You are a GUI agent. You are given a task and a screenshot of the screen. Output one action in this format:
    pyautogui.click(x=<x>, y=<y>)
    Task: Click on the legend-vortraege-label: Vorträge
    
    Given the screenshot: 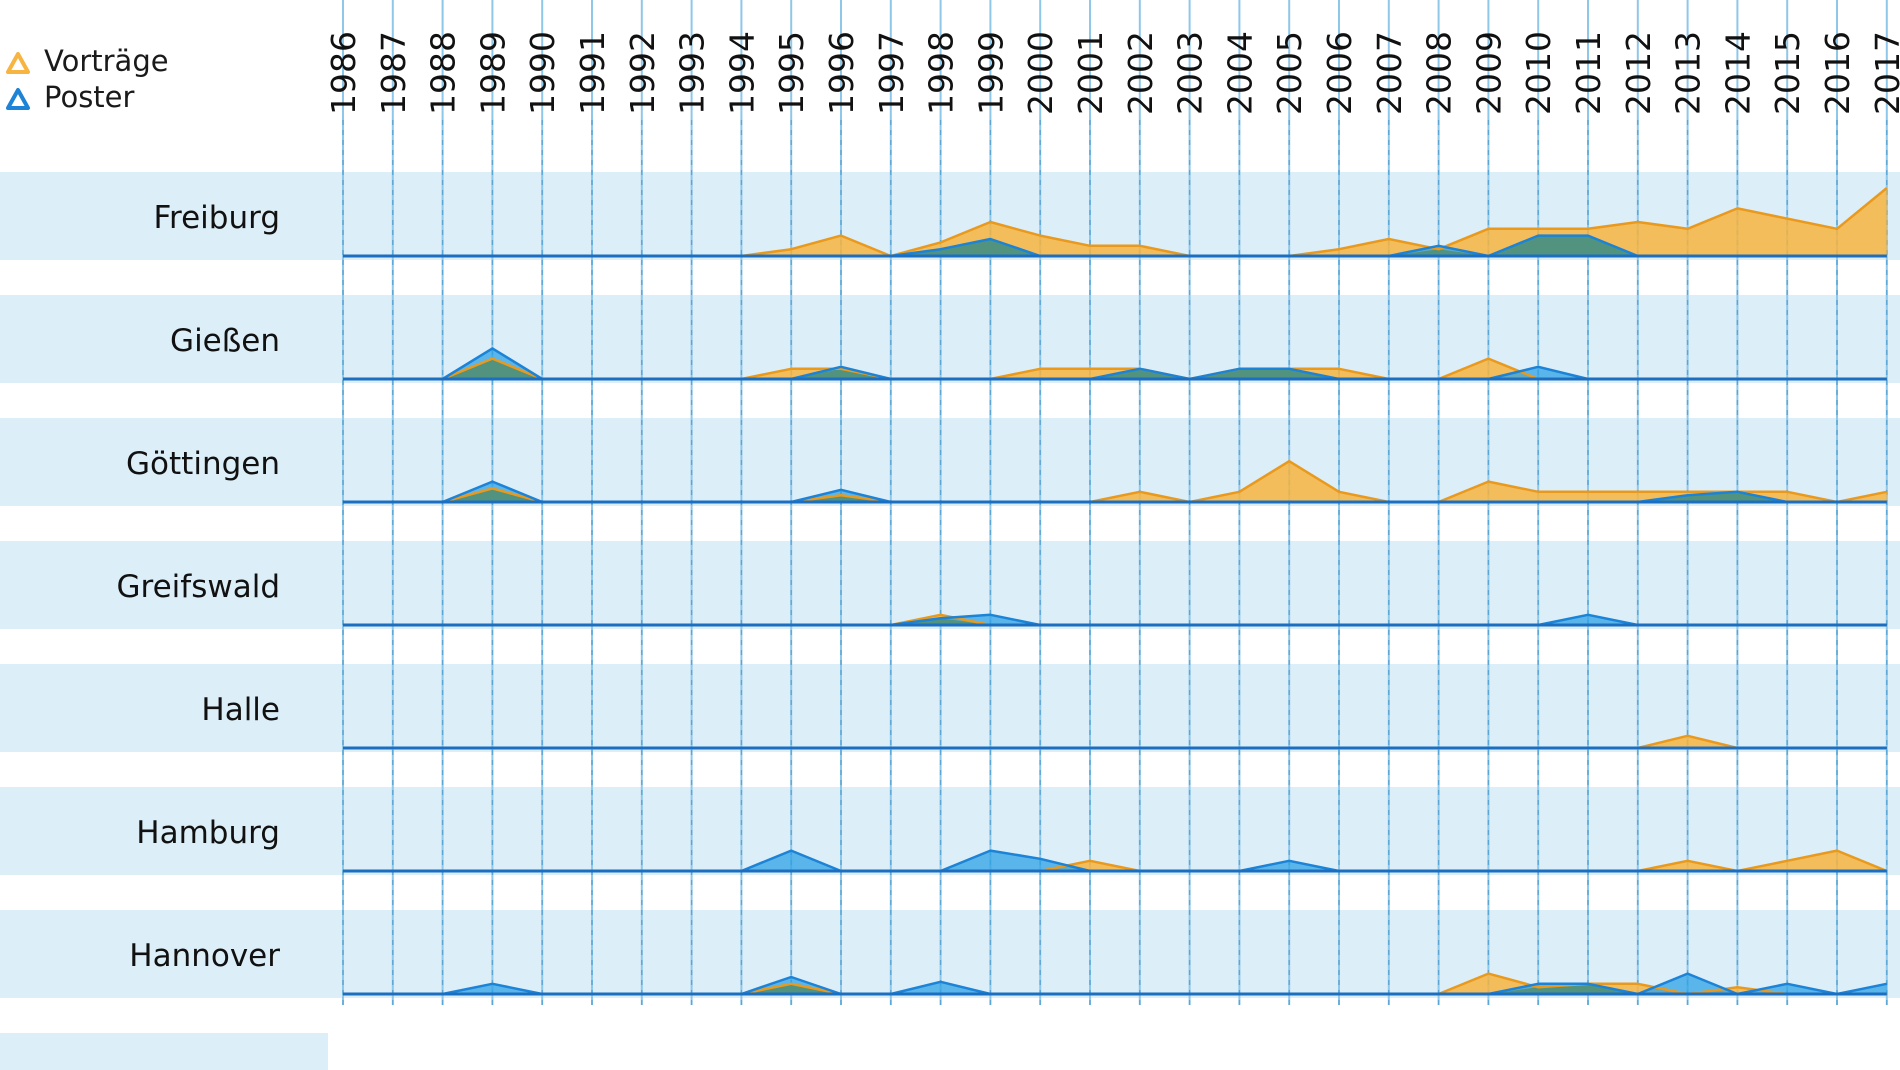 What is the action you would take?
    pyautogui.click(x=106, y=61)
    